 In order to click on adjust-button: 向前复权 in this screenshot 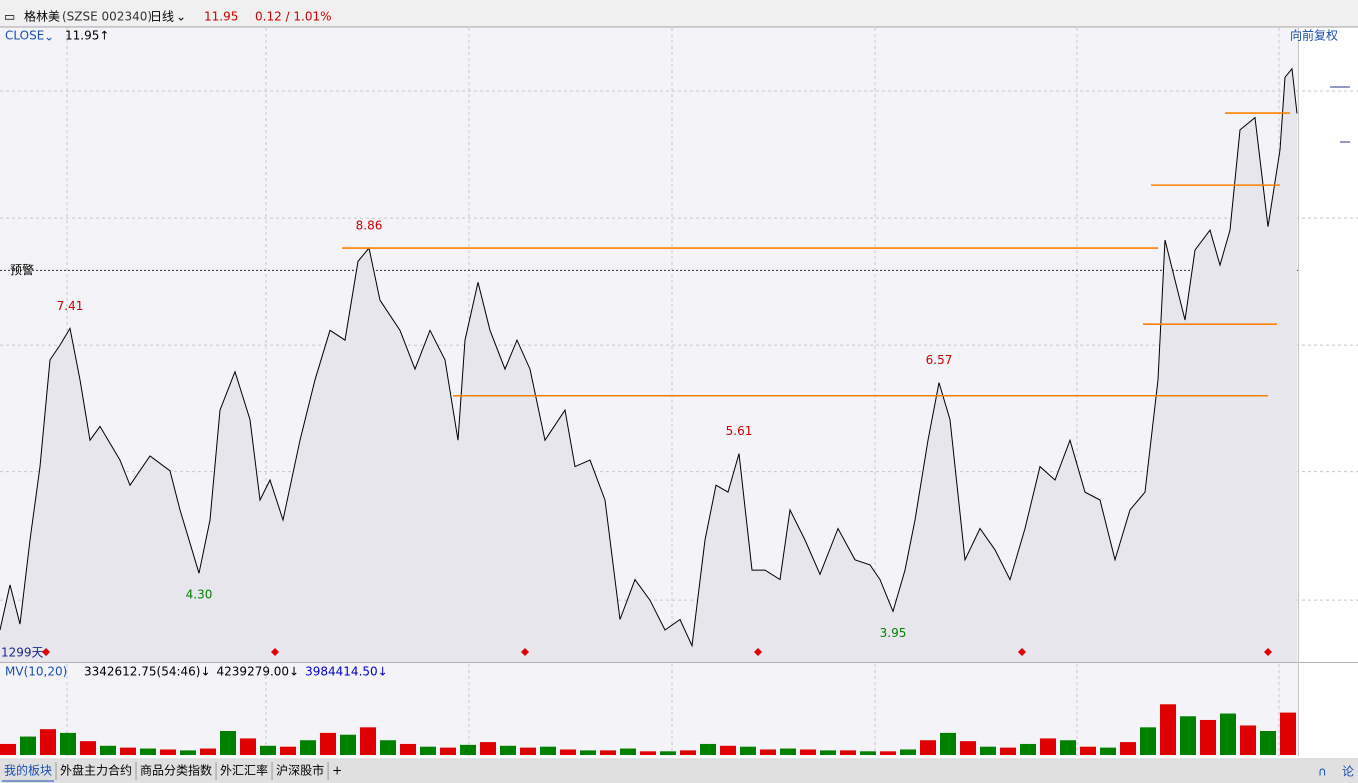, I will do `click(1314, 35)`.